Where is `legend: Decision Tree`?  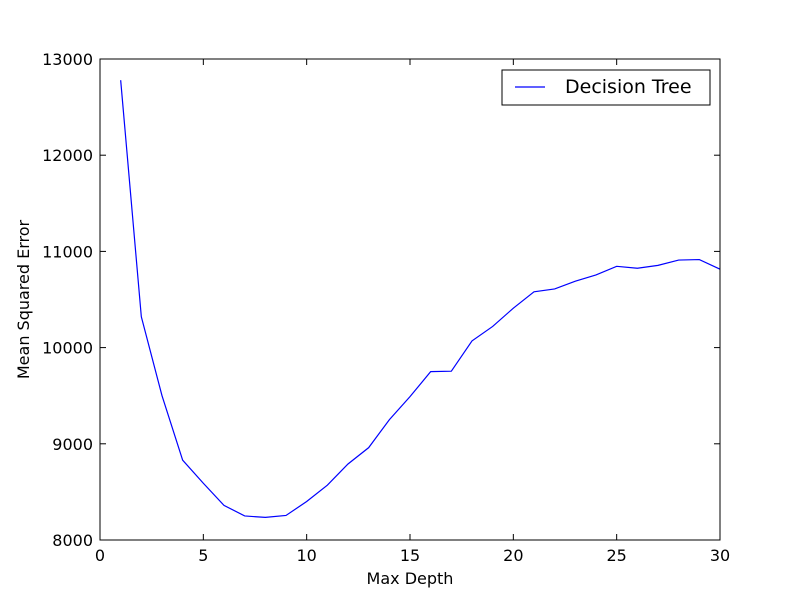
legend: Decision Tree is located at coordinates (606, 87).